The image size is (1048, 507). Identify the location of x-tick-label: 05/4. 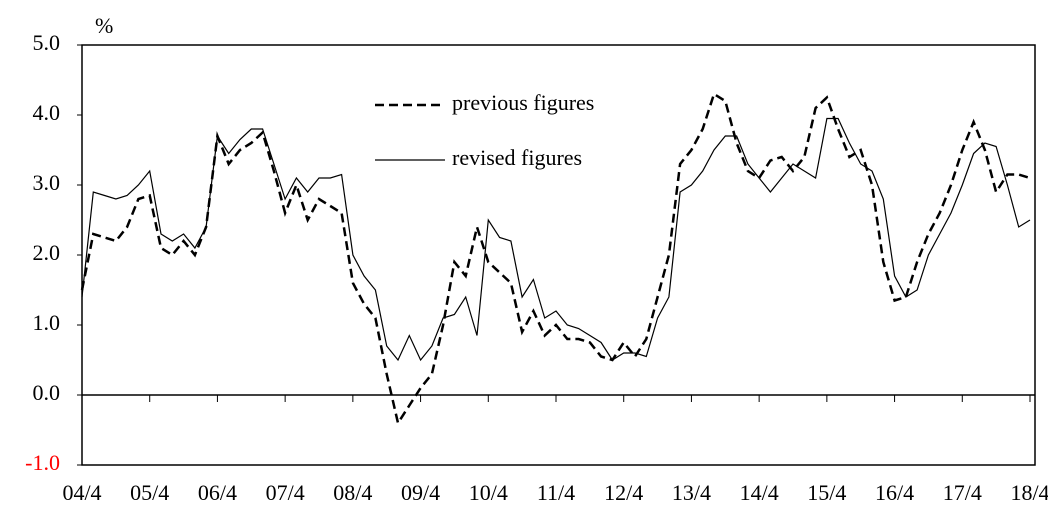
(149, 492).